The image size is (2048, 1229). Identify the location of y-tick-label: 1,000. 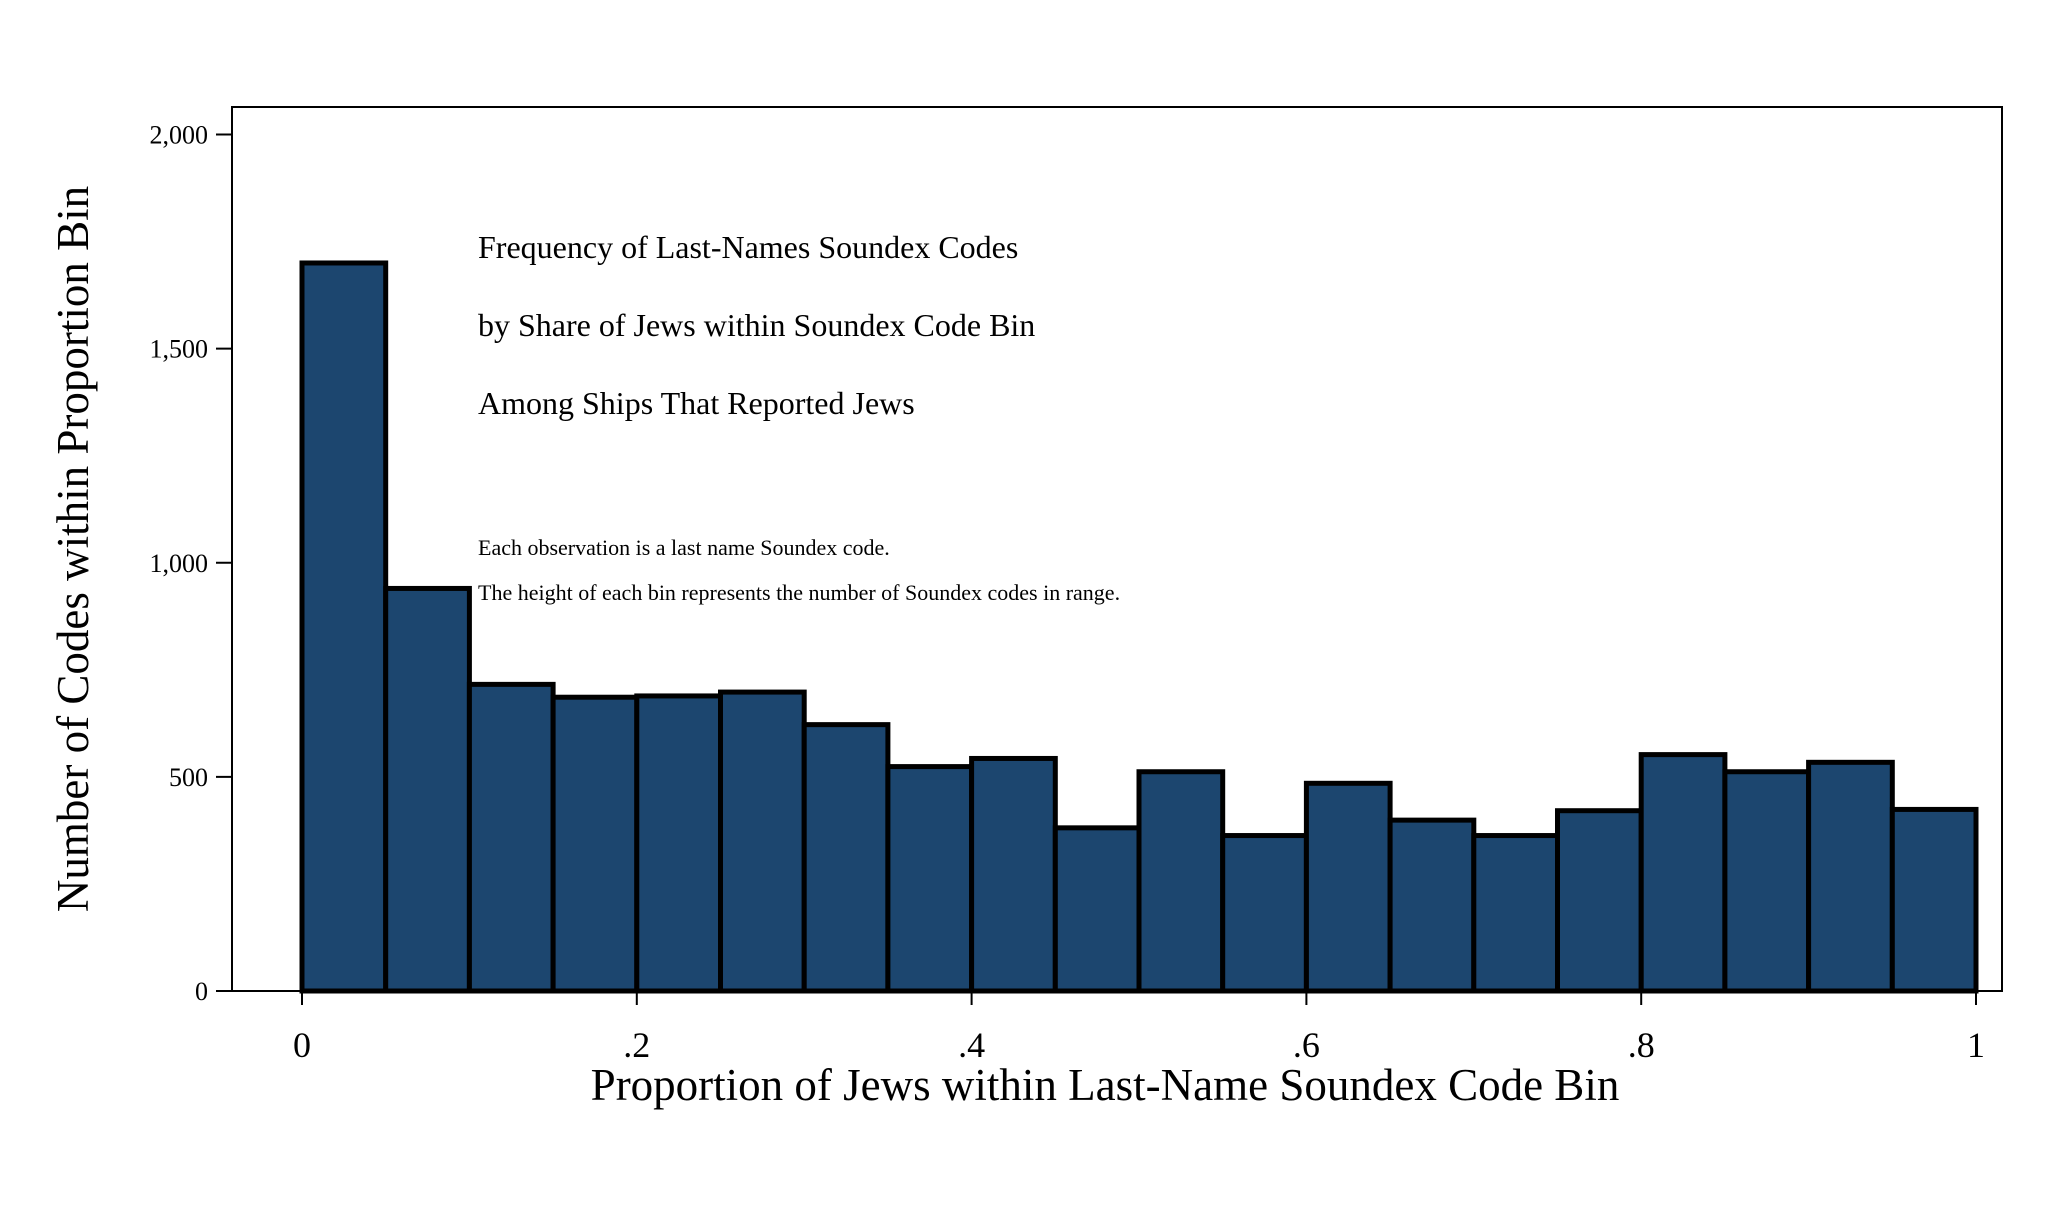
(179, 563).